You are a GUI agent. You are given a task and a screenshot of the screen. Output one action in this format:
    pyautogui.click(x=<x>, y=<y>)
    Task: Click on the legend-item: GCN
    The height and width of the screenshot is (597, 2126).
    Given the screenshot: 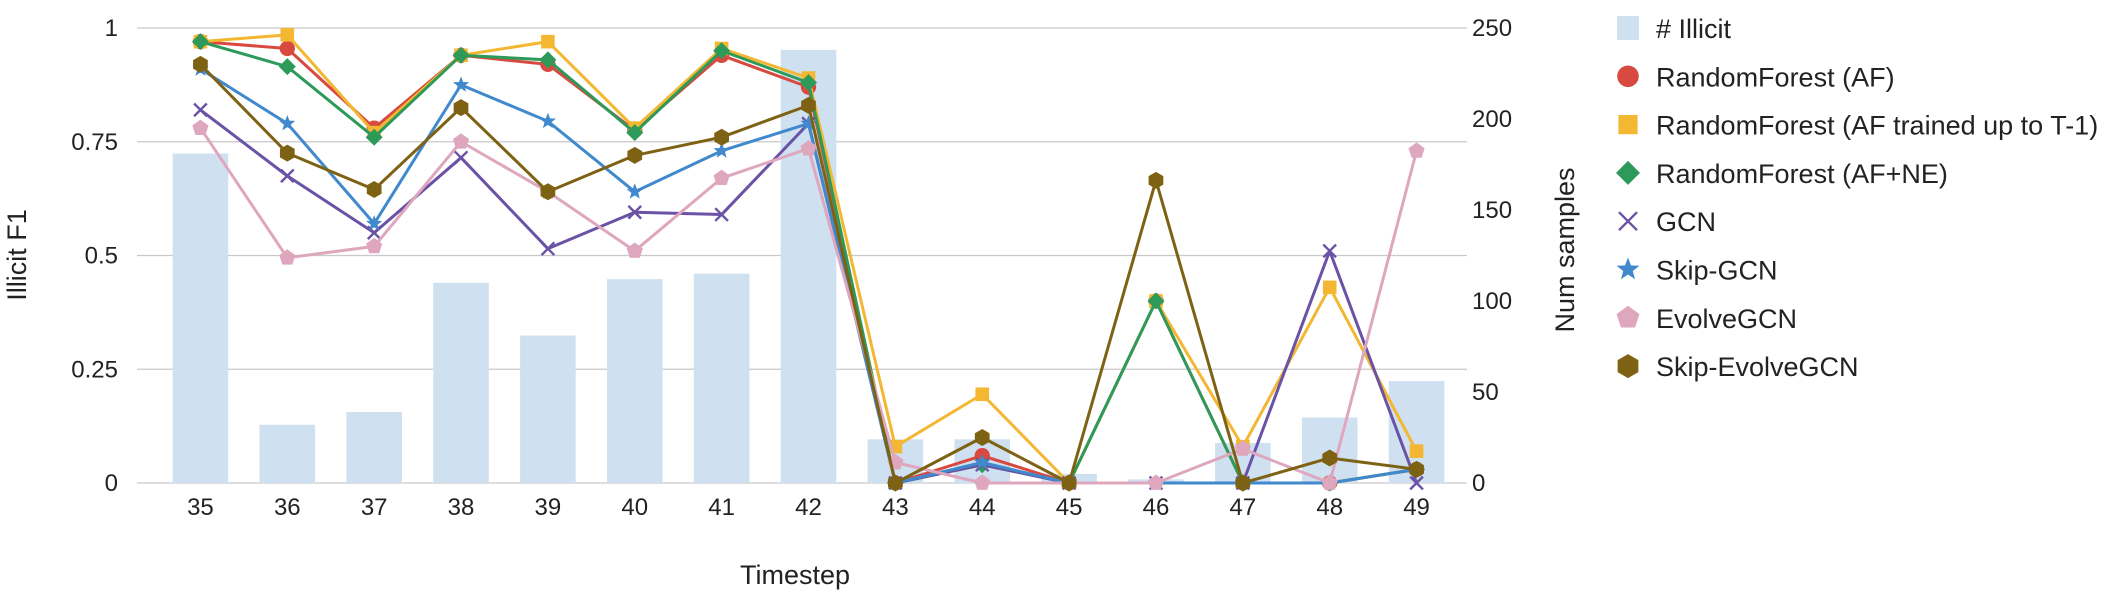 What is the action you would take?
    pyautogui.click(x=1667, y=222)
    